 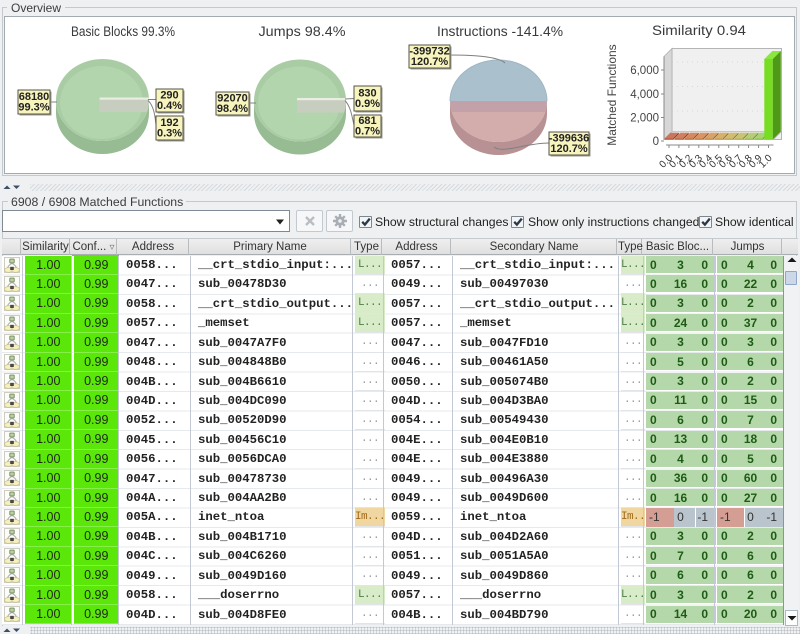 I want to click on svg-text: Basic Blocks 99.3%, so click(x=123, y=31).